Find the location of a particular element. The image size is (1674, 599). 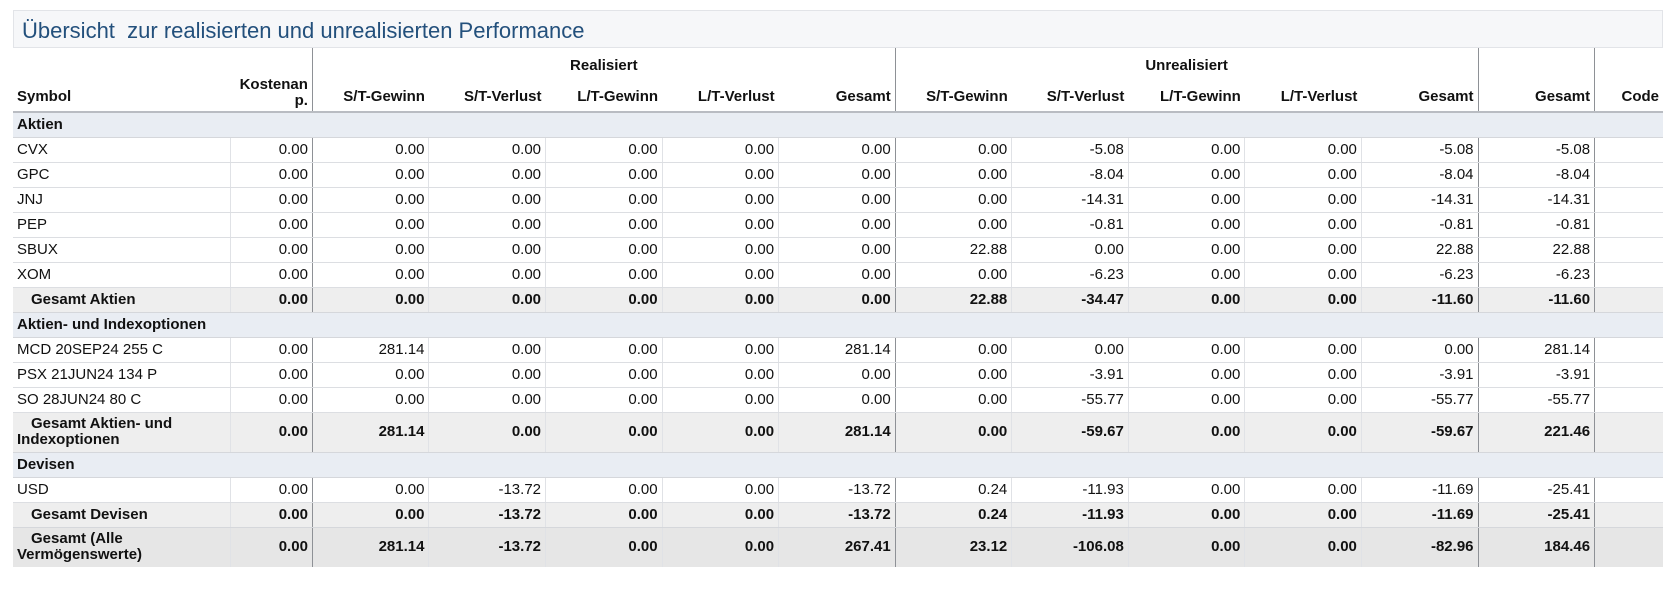

realized-group-header: Realisiert is located at coordinates (603, 62).